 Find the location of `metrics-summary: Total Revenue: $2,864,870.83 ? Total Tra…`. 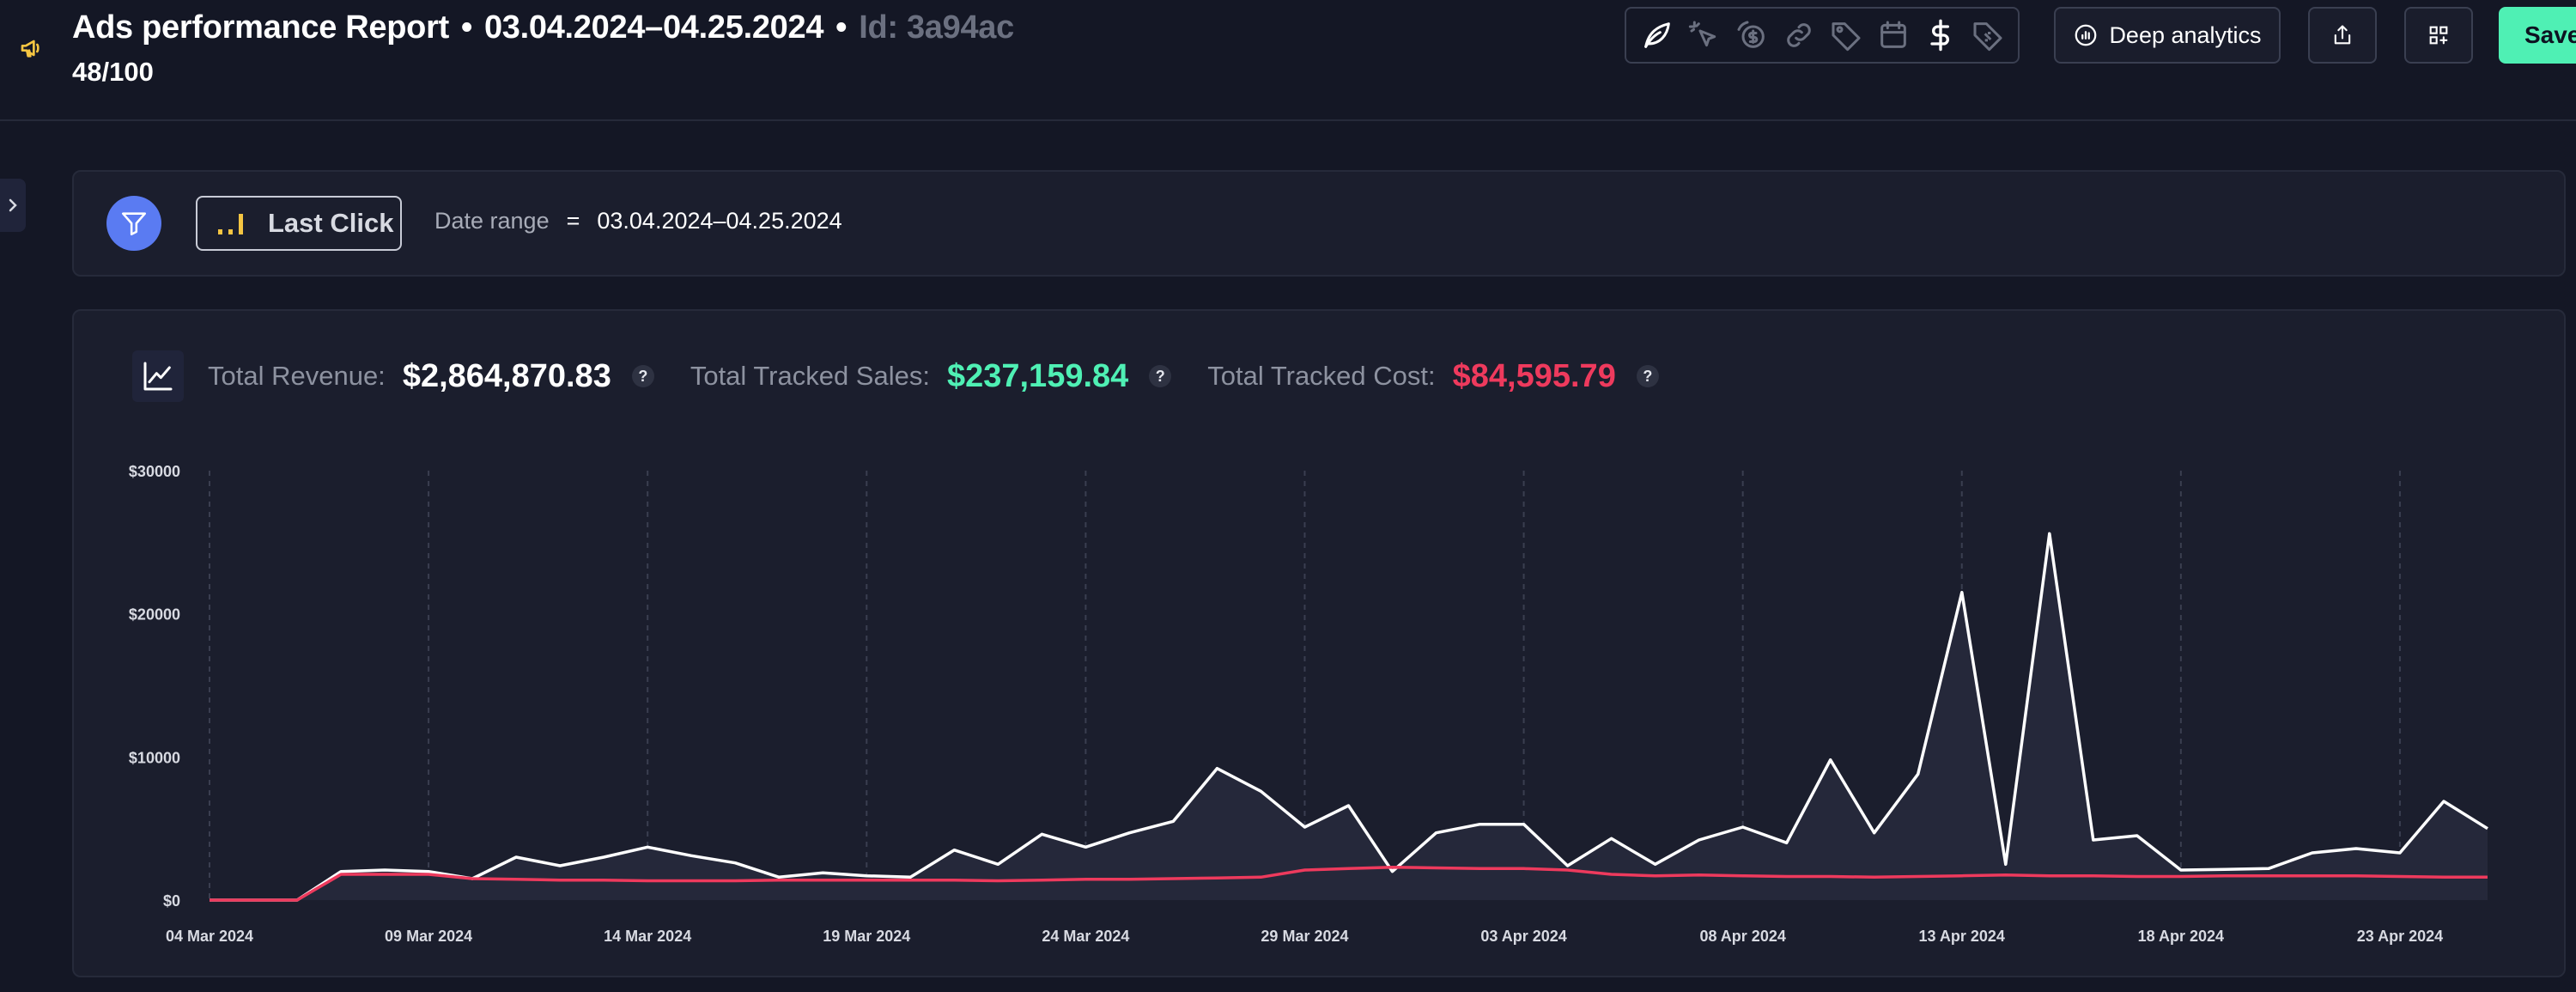

metrics-summary: Total Revenue: $2,864,870.83 ? Total Tra… is located at coordinates (914, 376).